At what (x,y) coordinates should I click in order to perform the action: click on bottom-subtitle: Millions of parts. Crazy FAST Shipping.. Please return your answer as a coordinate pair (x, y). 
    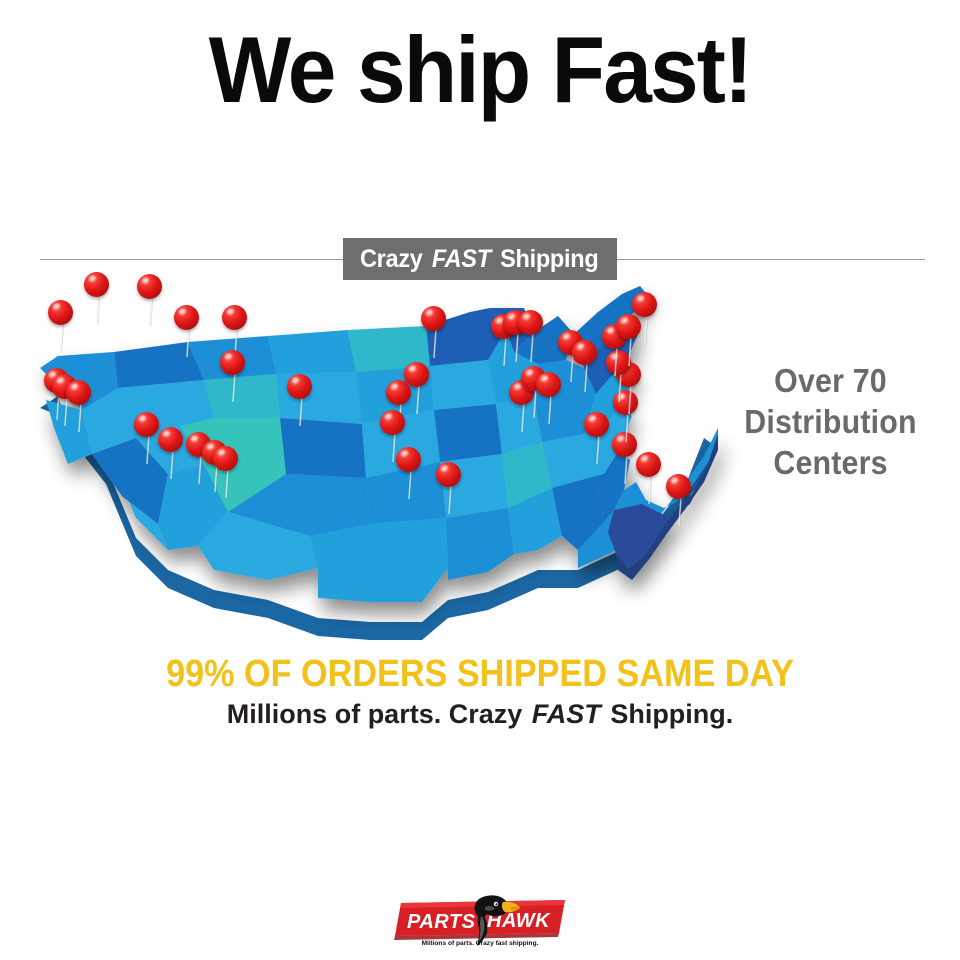
    Looking at the image, I should click on (480, 714).